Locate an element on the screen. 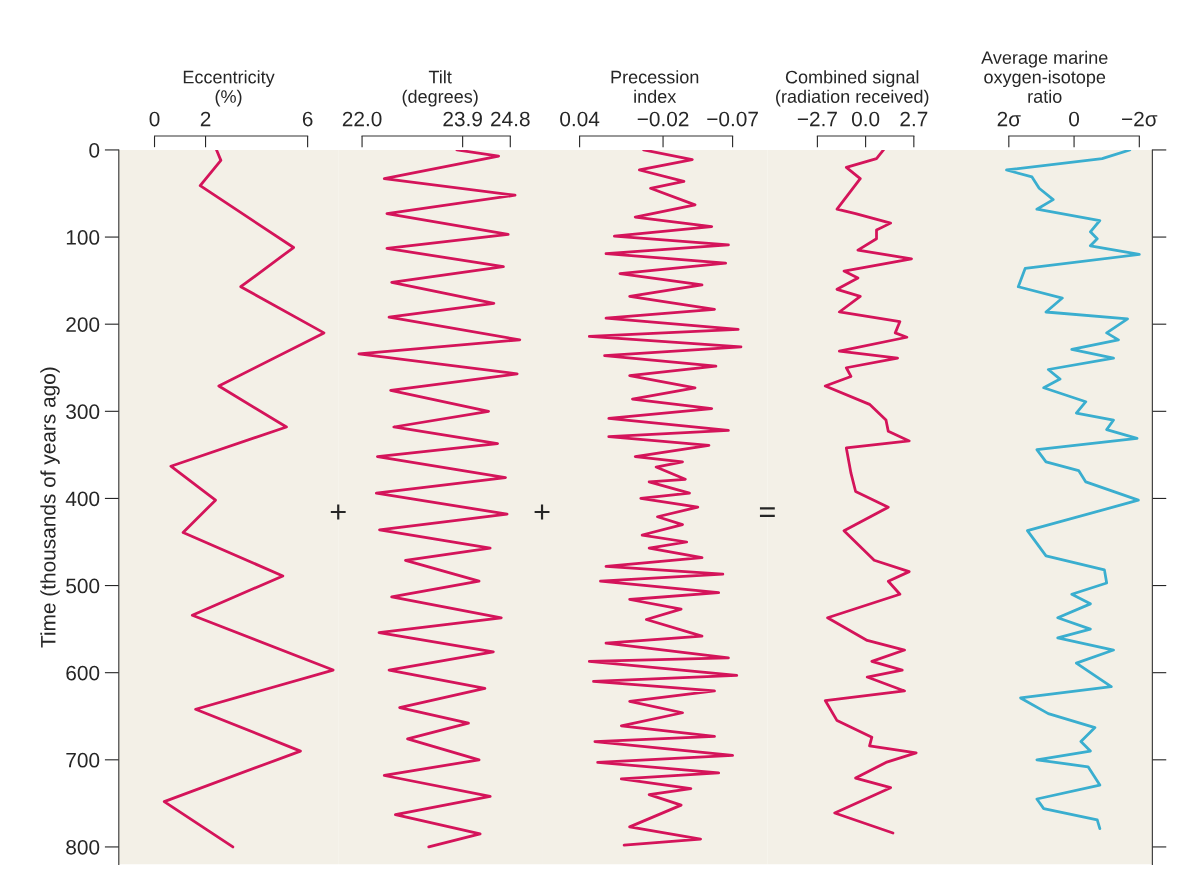  y-tick-label: 500 is located at coordinates (83, 586).